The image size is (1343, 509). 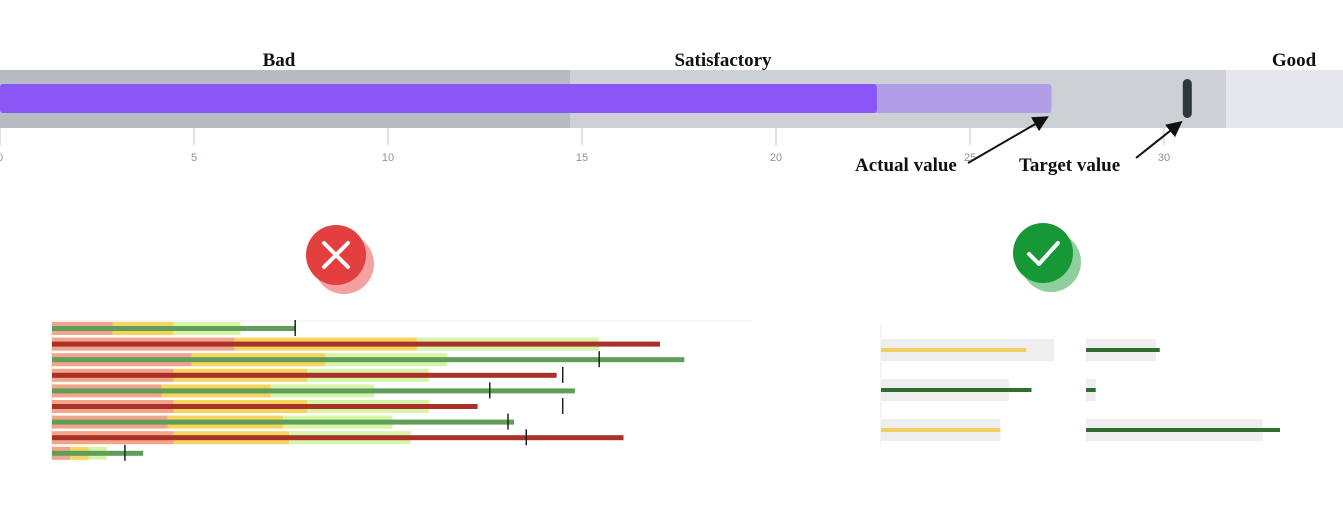 What do you see at coordinates (582, 158) in the screenshot?
I see `axis-tick-label: 15` at bounding box center [582, 158].